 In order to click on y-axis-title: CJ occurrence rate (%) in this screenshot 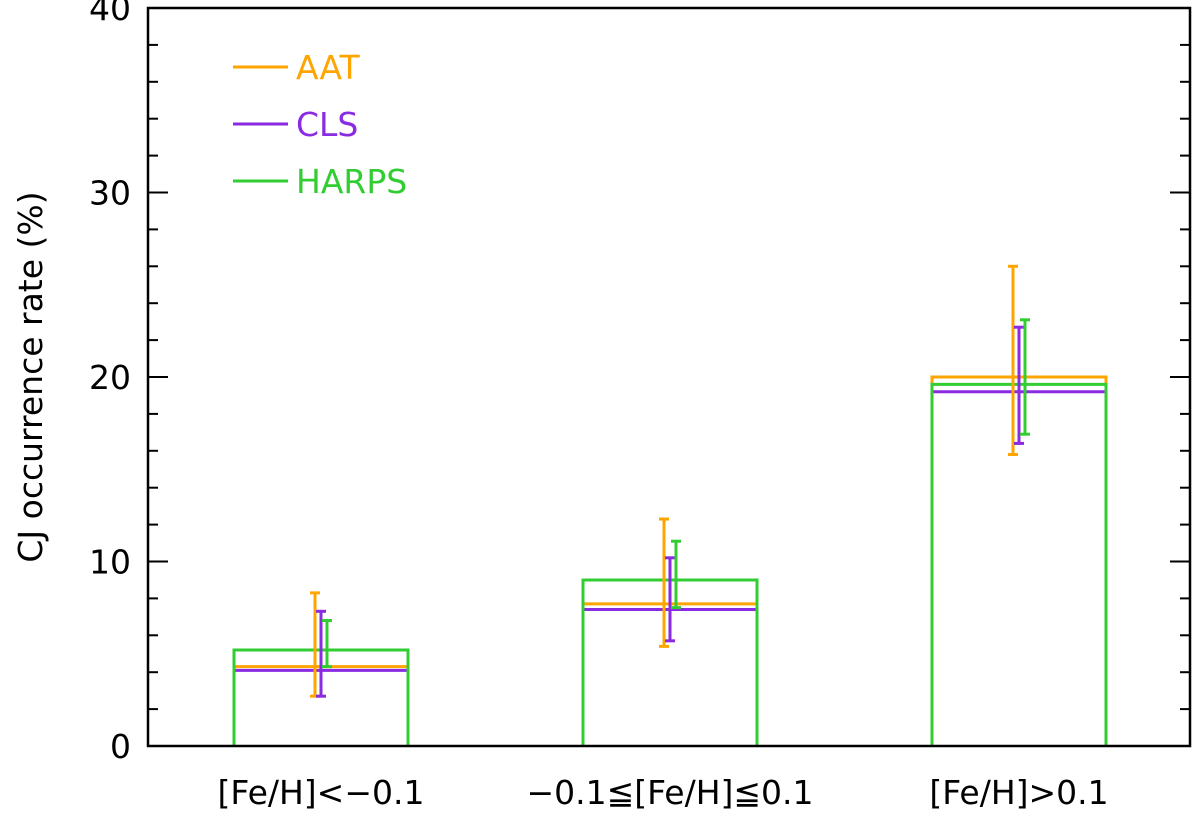, I will do `click(30, 376)`.